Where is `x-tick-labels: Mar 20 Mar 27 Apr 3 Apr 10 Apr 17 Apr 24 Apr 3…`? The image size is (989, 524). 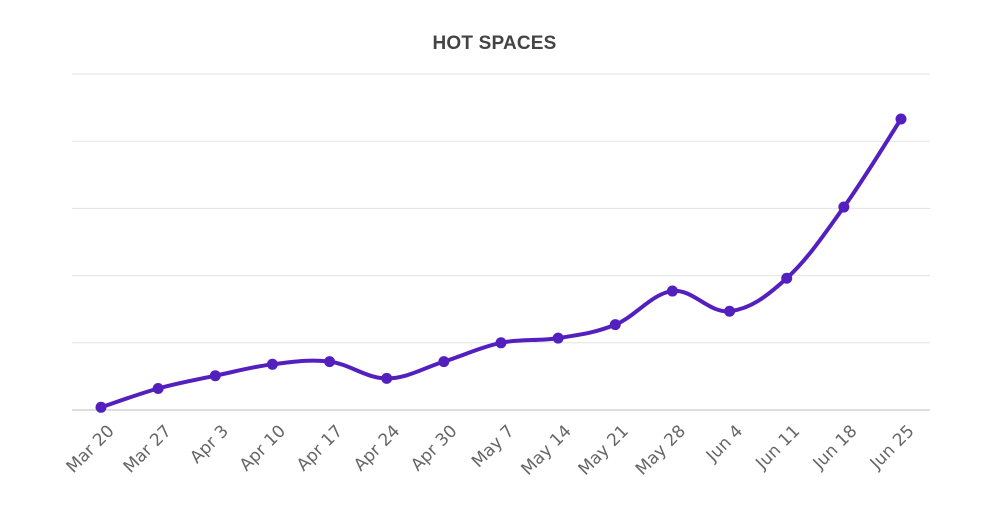 x-tick-labels: Mar 20 Mar 27 Apr 3 Apr 10 Apr 17 Apr 24 Apr 3… is located at coordinates (491, 450).